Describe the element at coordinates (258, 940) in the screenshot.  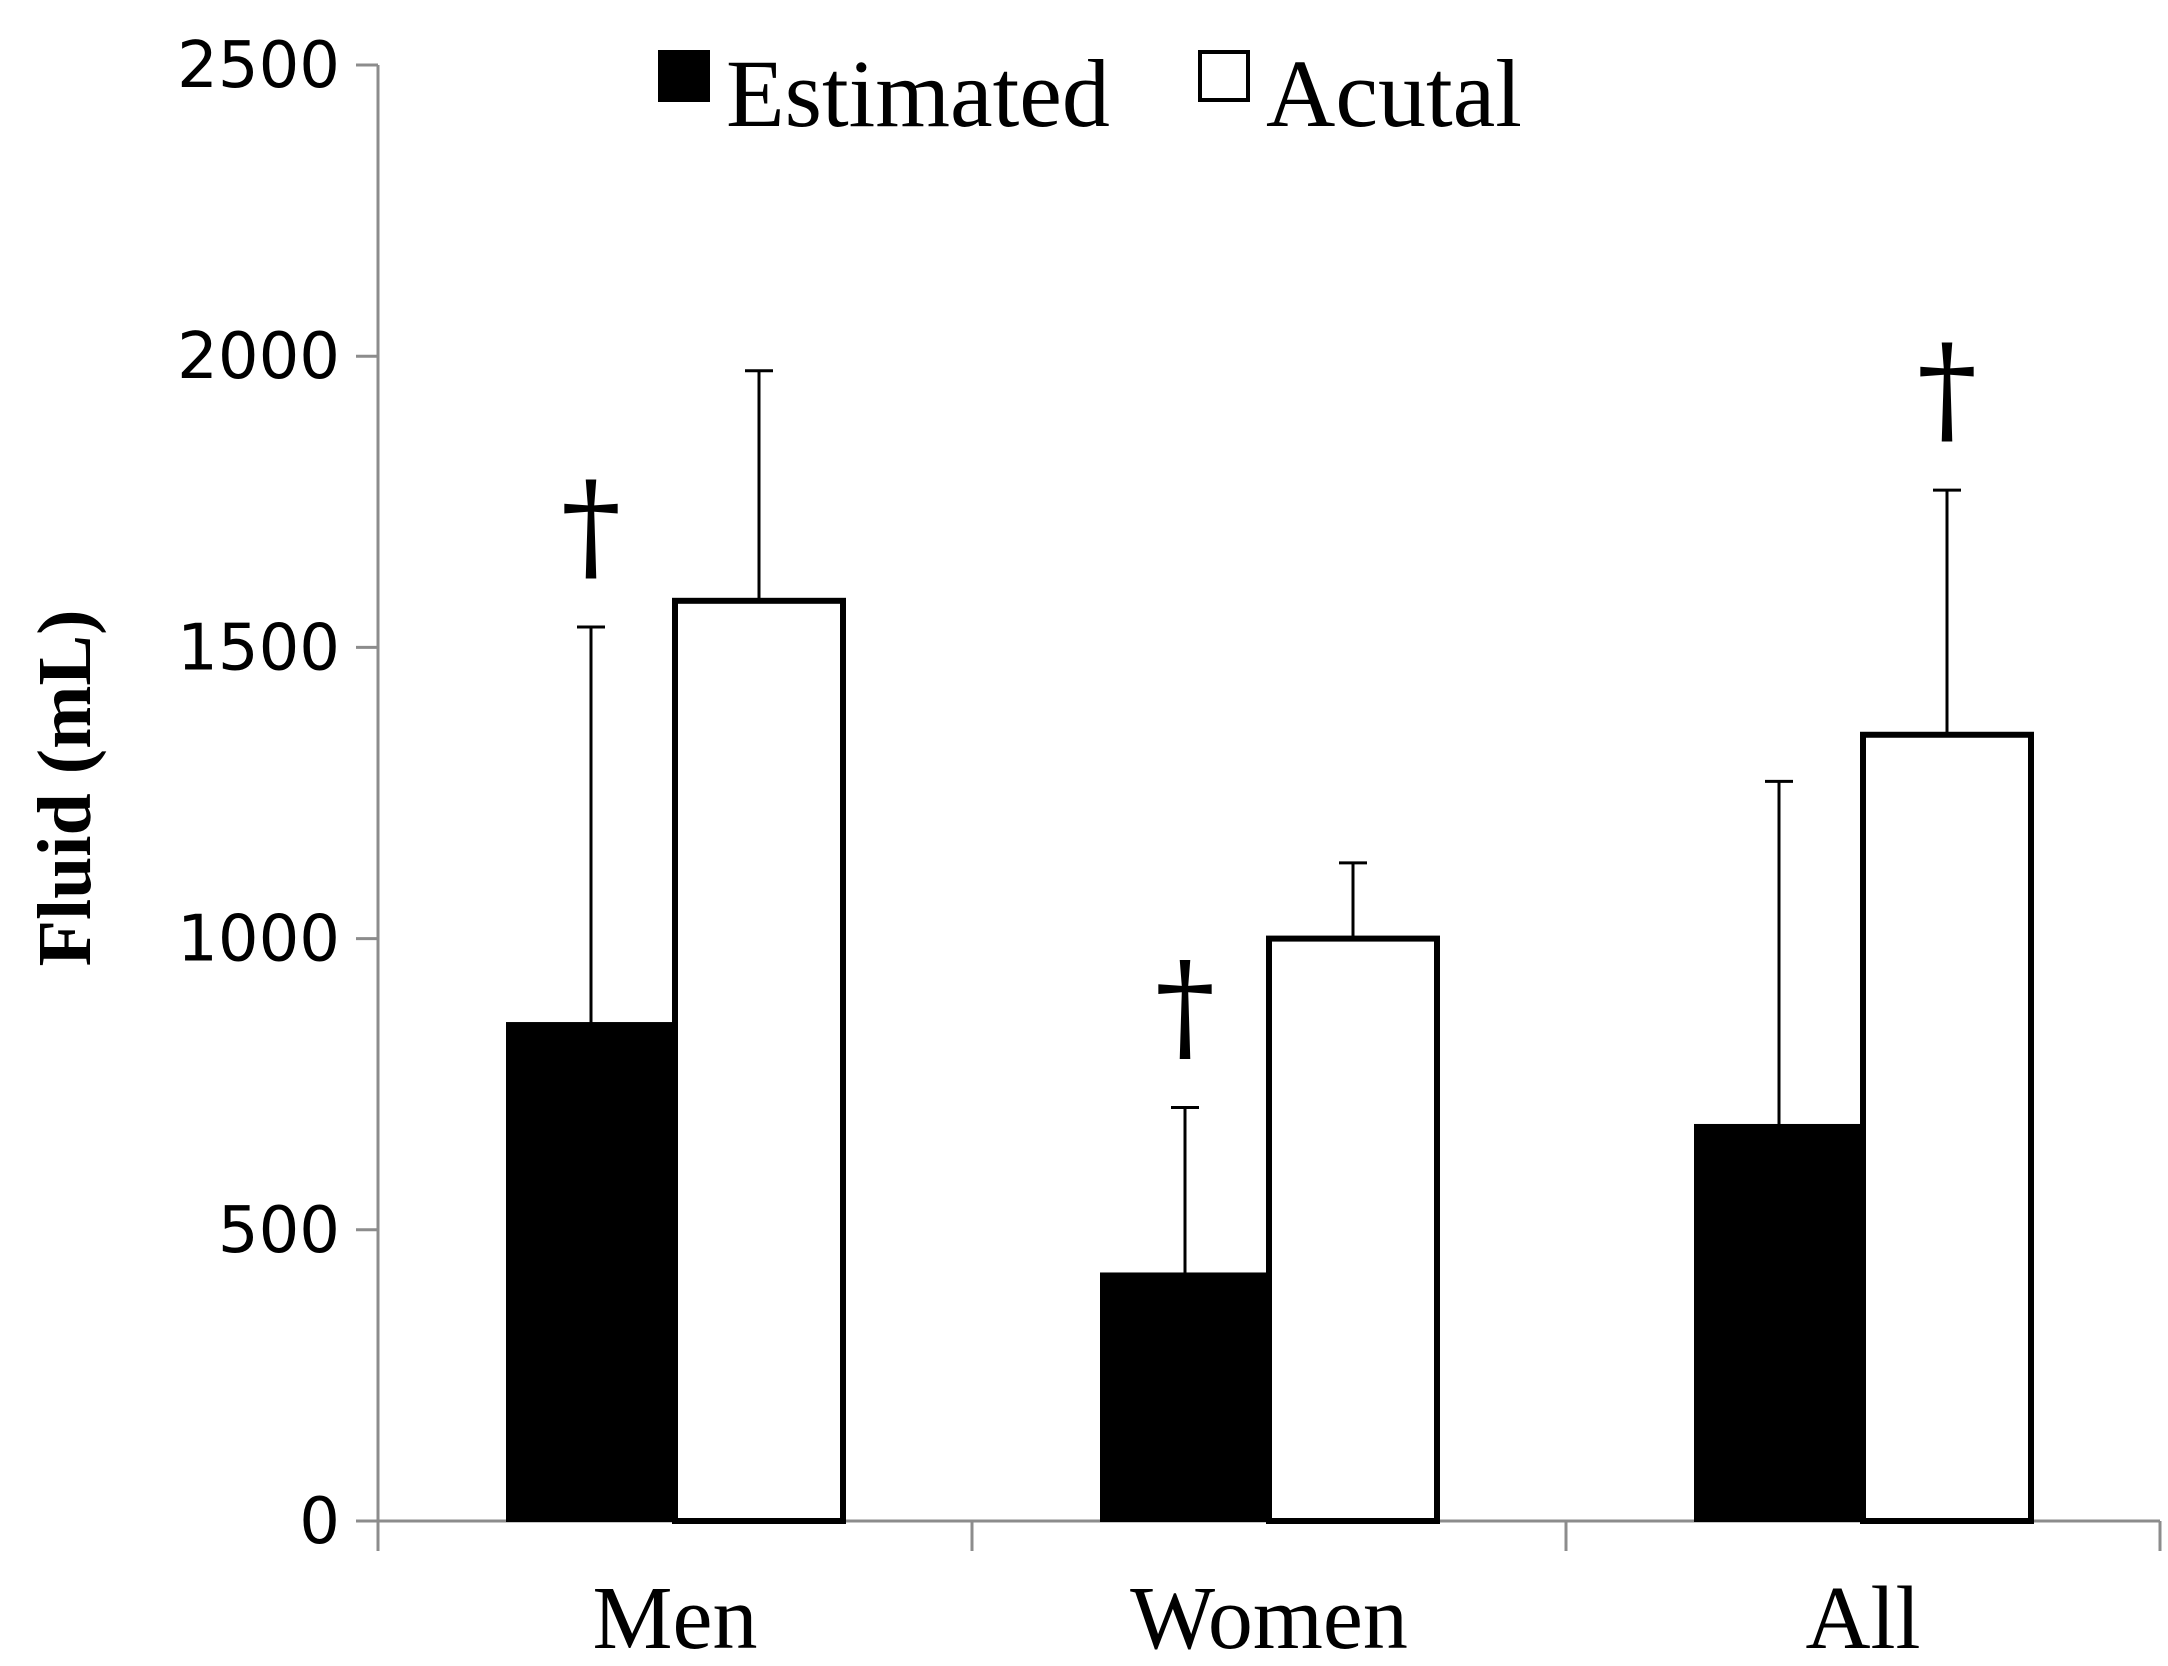
I see `y-tick-label: 1000` at that location.